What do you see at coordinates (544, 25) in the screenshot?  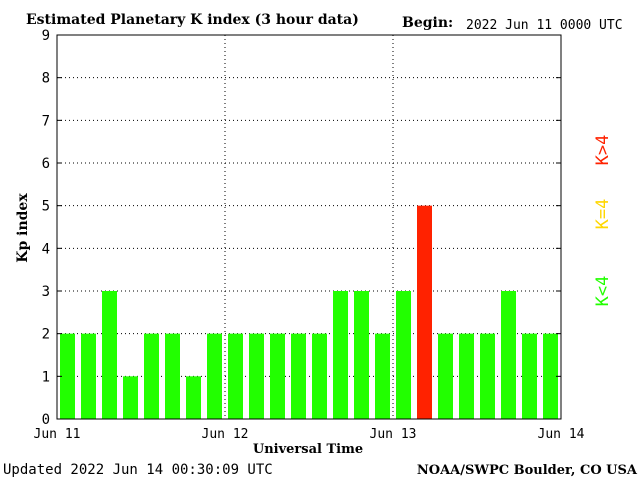 I see `begin-value: 2022 Jun 11 0000 UTC` at bounding box center [544, 25].